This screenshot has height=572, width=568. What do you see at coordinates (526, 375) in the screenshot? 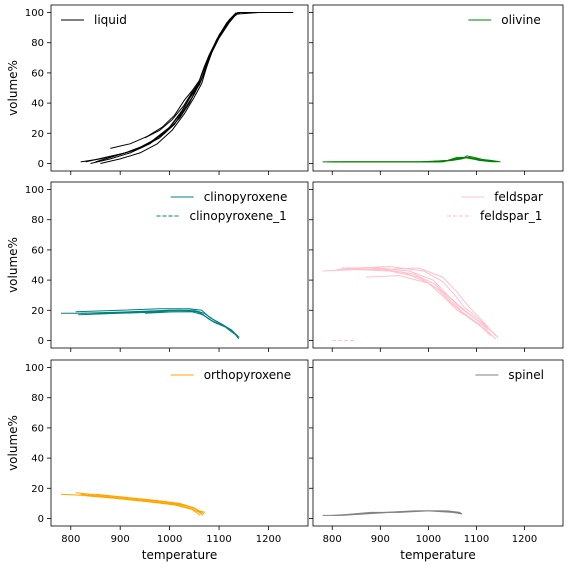
I see `legend-label: spinel` at bounding box center [526, 375].